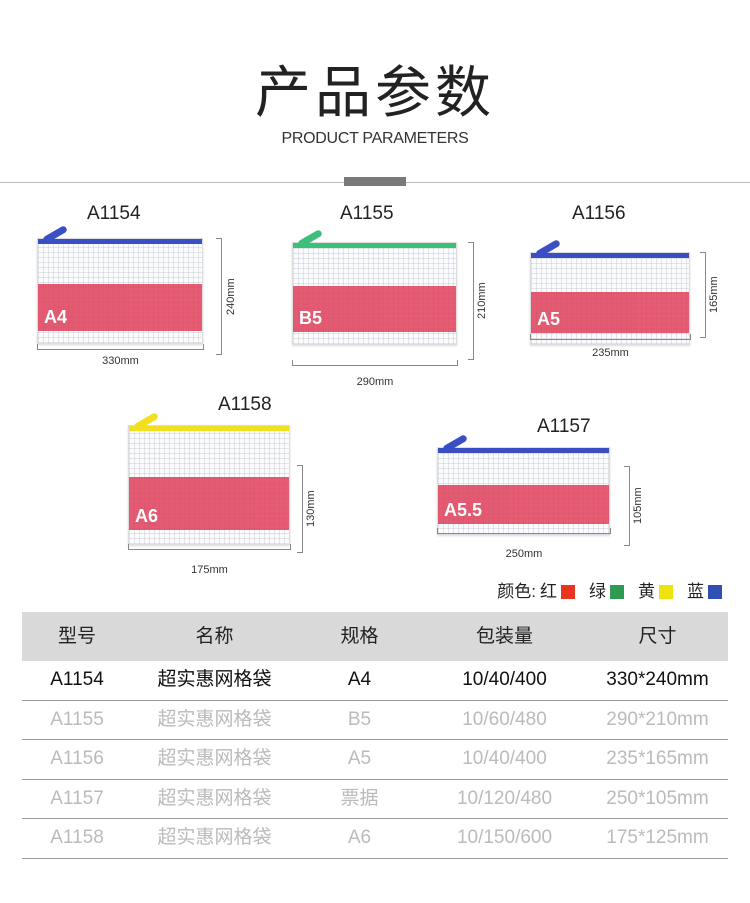 Image resolution: width=750 pixels, height=903 pixels. I want to click on width-dimension: 235mm, so click(610, 353).